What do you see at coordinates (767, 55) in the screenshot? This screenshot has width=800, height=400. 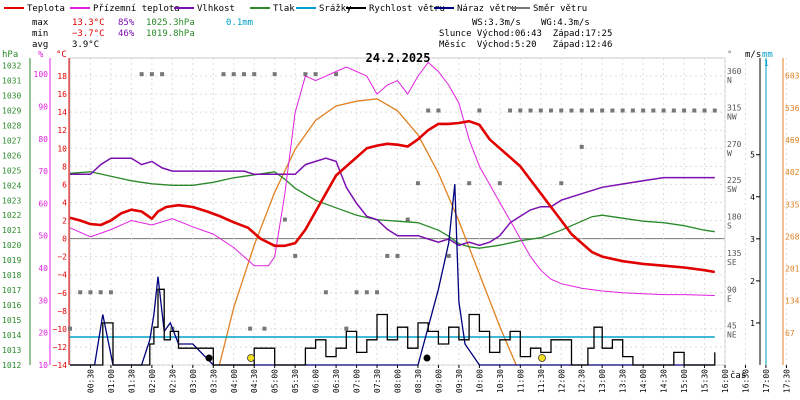 I see `mm-axis-unit: mm` at bounding box center [767, 55].